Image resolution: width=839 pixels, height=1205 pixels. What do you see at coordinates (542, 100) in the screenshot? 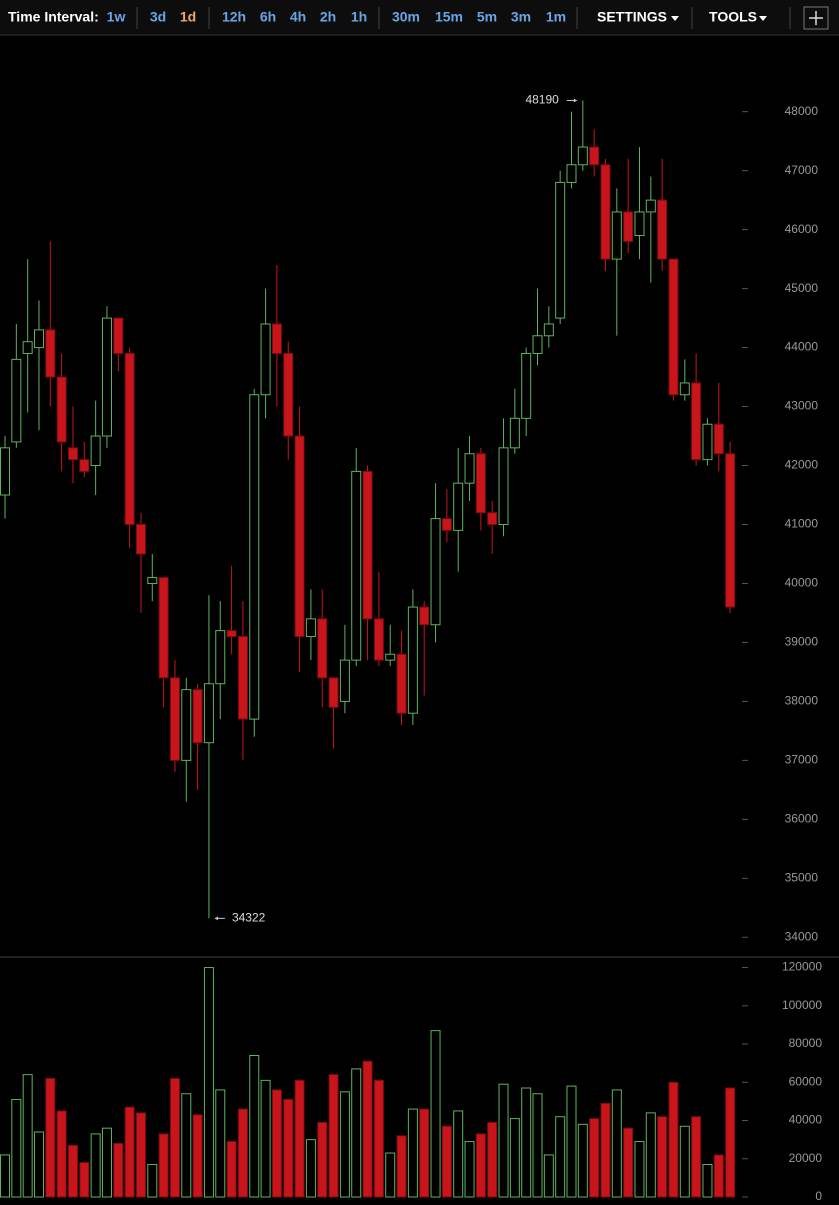
I see `max-annotation: 48190` at bounding box center [542, 100].